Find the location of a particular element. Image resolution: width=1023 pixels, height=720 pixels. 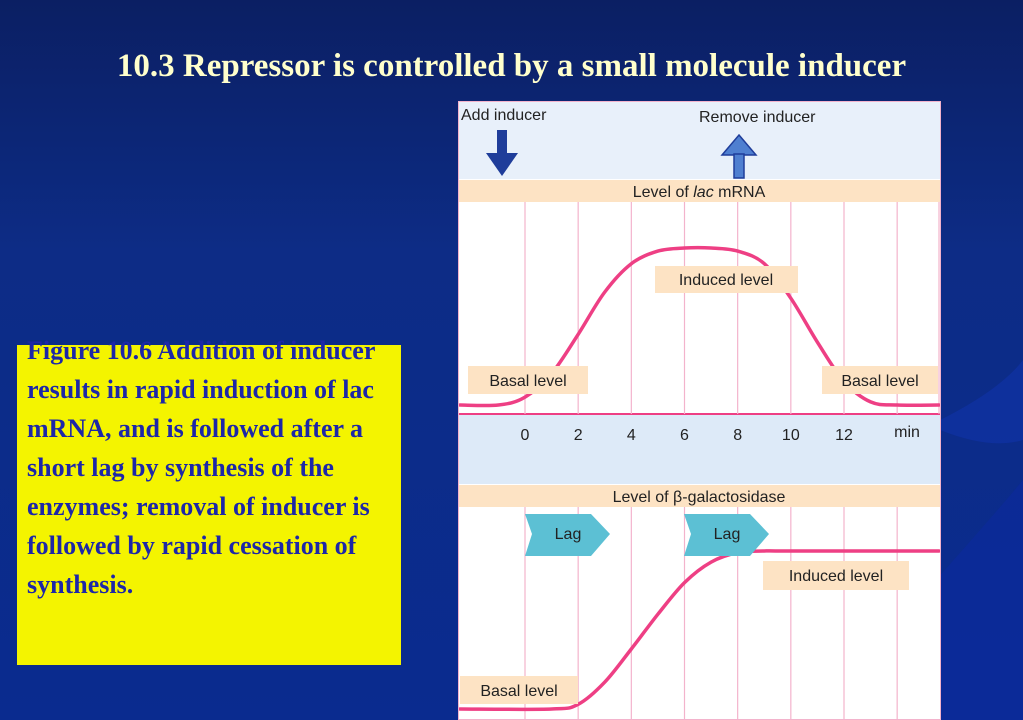

time-tick-label: 8 is located at coordinates (737, 435).